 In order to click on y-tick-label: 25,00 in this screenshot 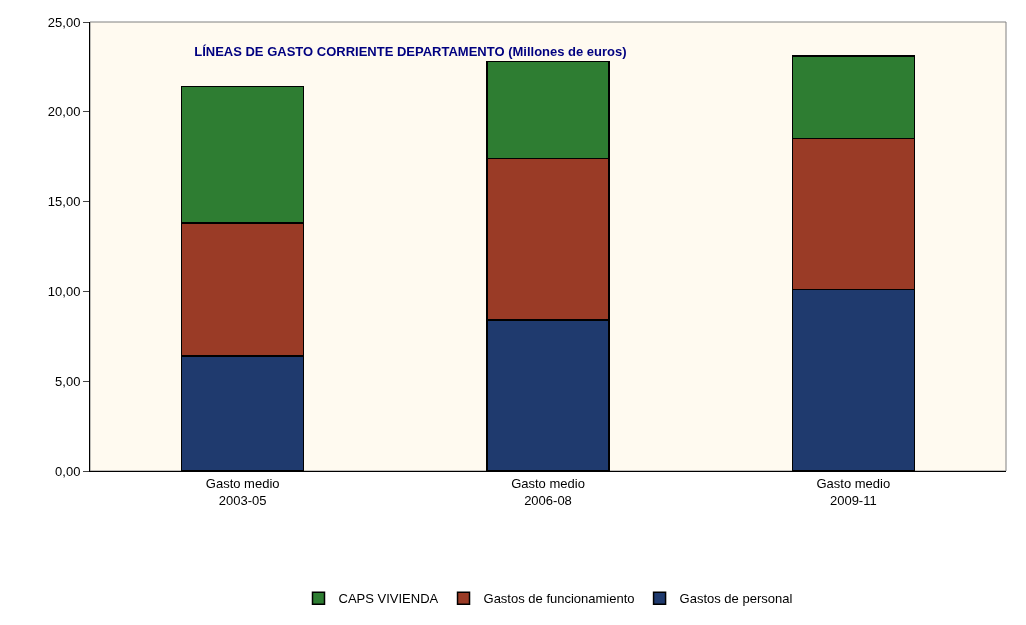, I will do `click(64, 22)`.